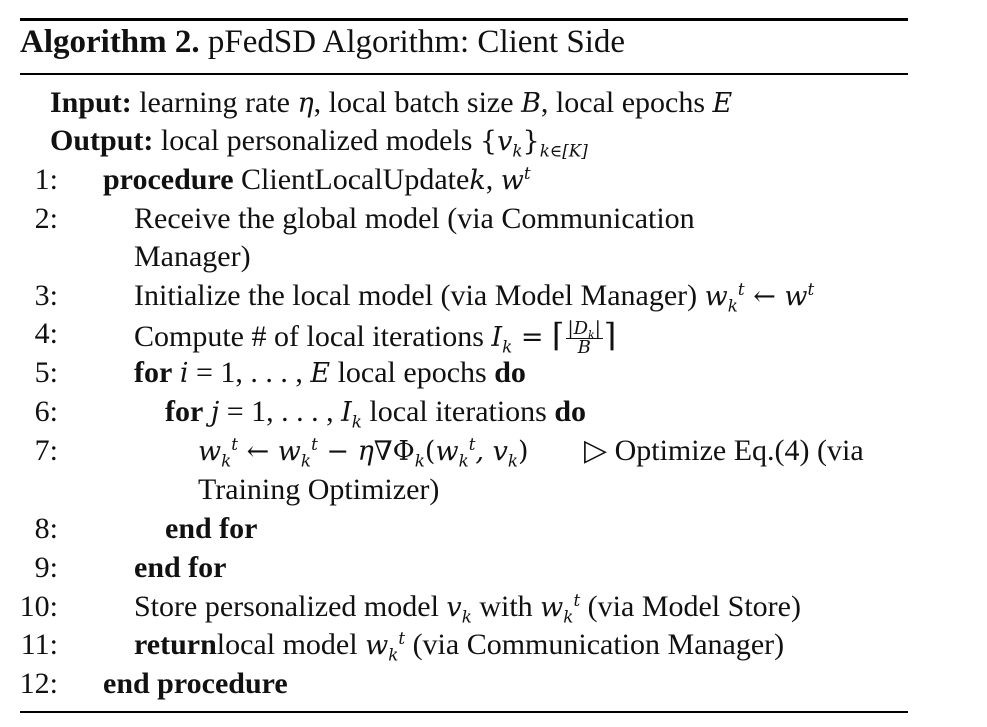  What do you see at coordinates (46, 372) in the screenshot?
I see `line-number: 5:` at bounding box center [46, 372].